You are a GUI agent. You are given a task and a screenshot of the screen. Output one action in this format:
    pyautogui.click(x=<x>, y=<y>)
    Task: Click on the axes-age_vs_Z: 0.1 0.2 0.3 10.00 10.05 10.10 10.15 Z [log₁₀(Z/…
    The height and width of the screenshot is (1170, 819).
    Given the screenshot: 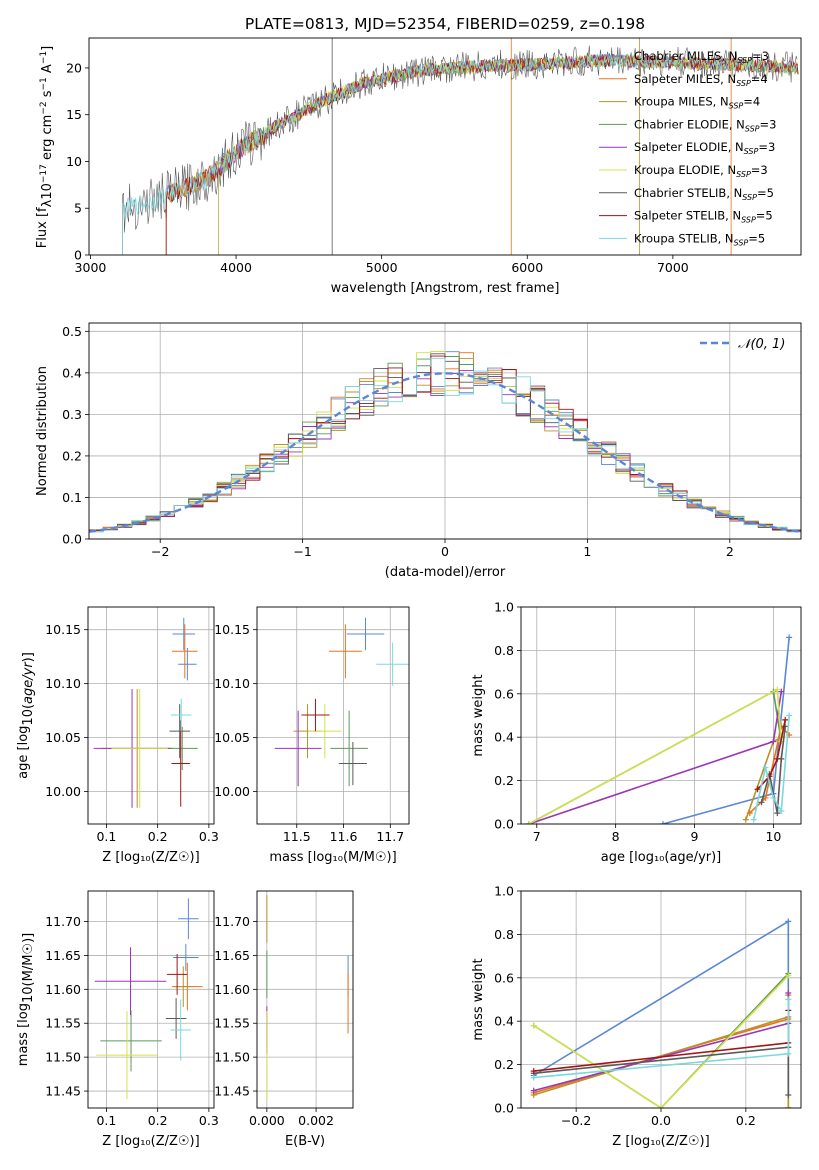 What is the action you would take?
    pyautogui.click(x=117, y=735)
    